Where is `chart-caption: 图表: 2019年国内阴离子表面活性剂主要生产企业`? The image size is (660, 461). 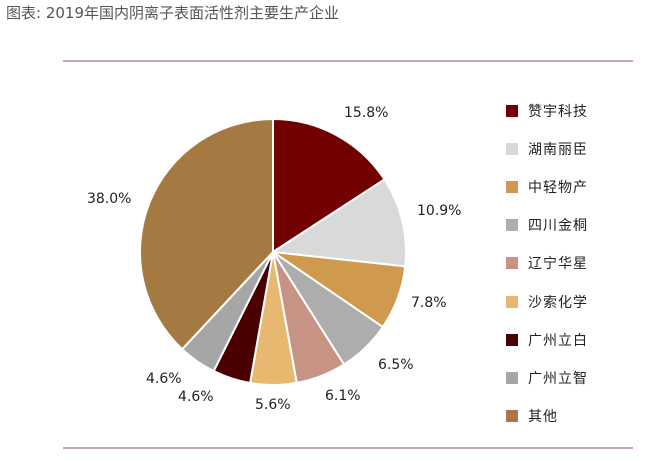
chart-caption: 图表: 2019年国内阴离子表面活性剂主要生产企业 is located at coordinates (172, 13).